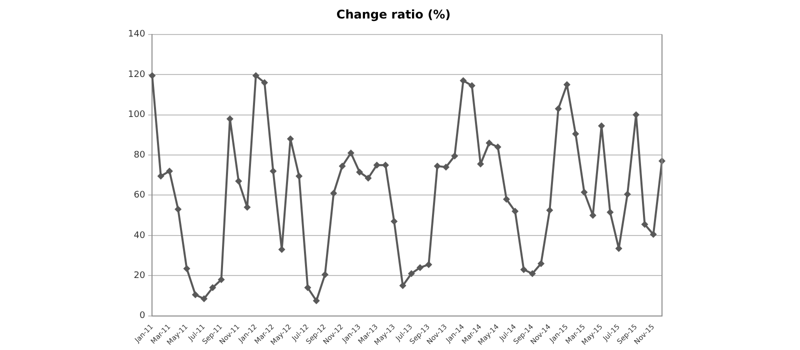  I want to click on y-tick-label: 100, so click(137, 115).